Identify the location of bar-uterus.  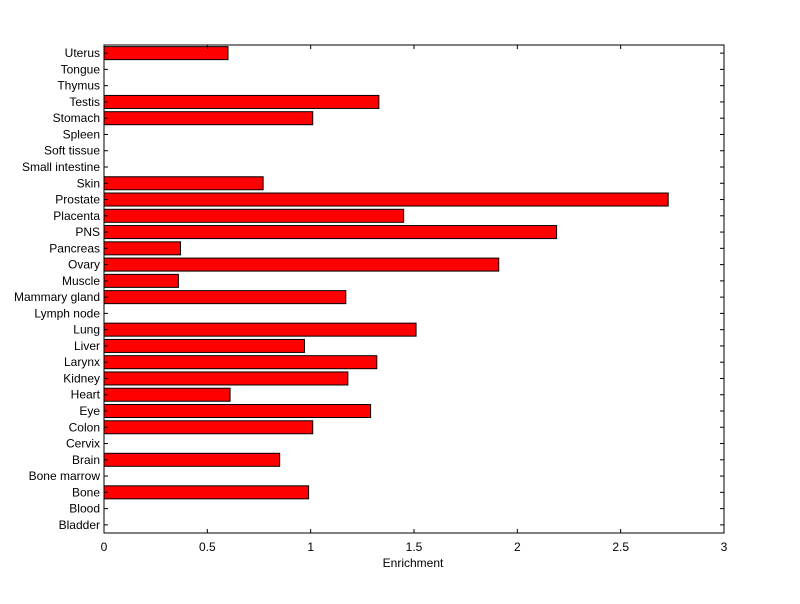
(166, 53).